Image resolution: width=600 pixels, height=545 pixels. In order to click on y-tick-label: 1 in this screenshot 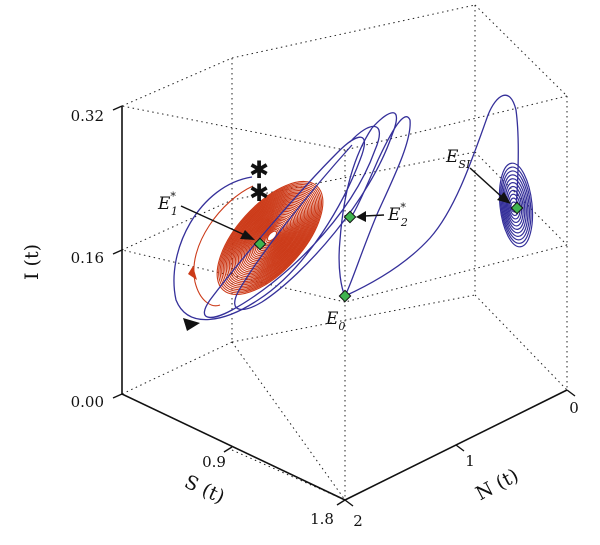, I will do `click(470, 461)`.